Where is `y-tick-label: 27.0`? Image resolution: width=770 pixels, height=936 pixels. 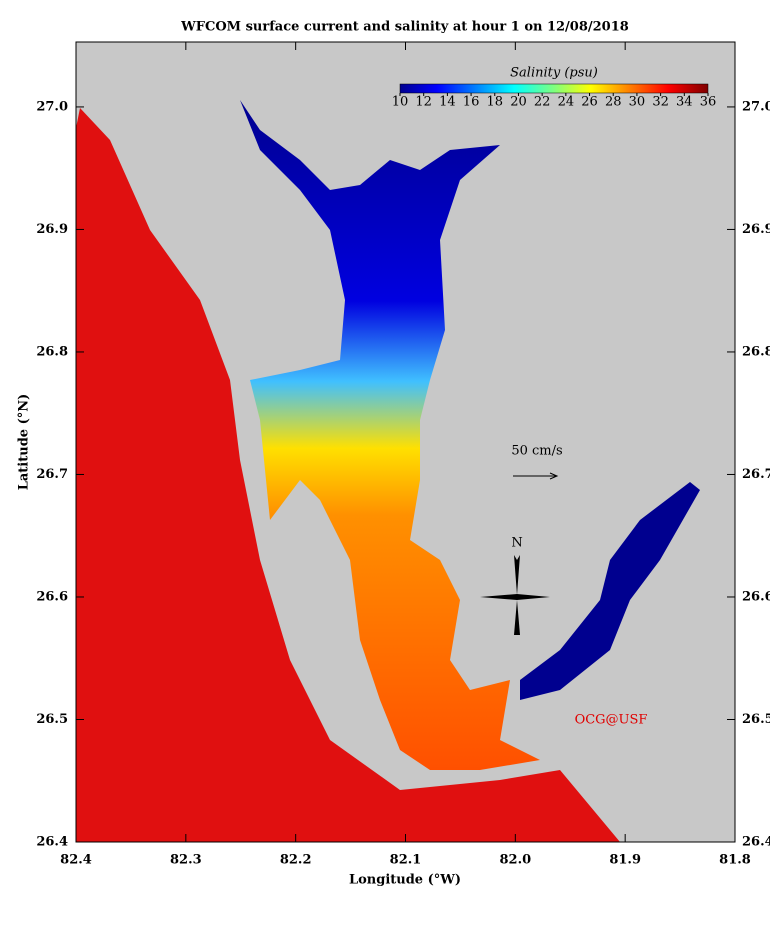 y-tick-label: 27.0 is located at coordinates (52, 106).